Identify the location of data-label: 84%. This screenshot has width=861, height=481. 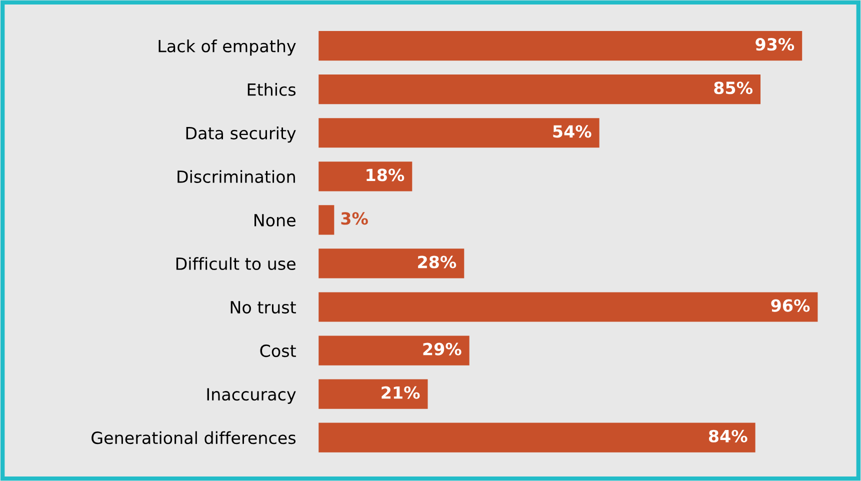
(728, 436).